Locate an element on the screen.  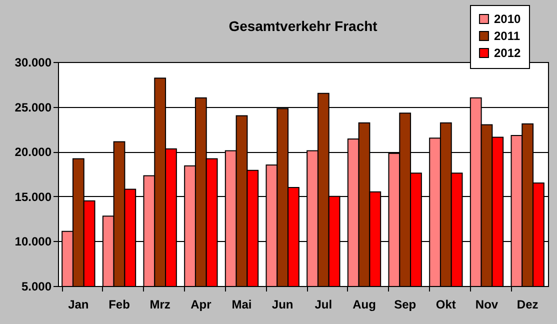
x-tick-label: Nov is located at coordinates (486, 305).